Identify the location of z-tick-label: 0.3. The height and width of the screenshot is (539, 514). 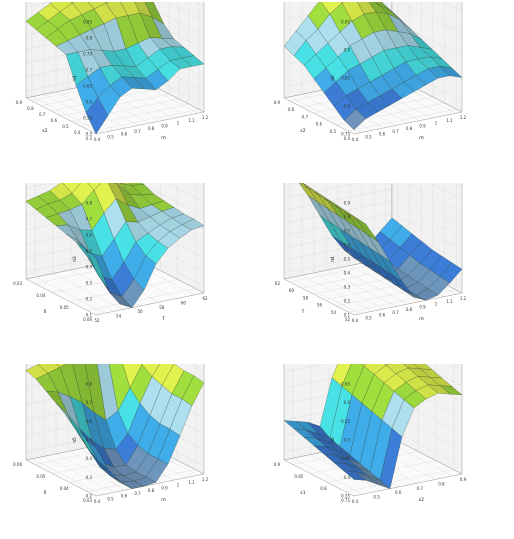
(89, 283).